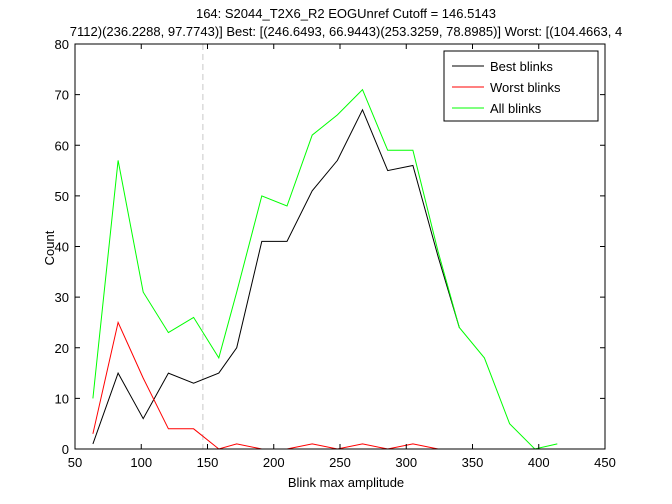  I want to click on legend-label-3: All blinks, so click(516, 108).